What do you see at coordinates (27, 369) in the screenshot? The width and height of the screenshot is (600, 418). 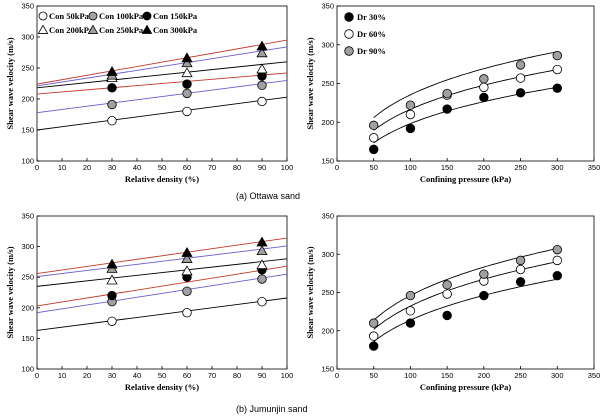 I see `y-tick-label: 100` at bounding box center [27, 369].